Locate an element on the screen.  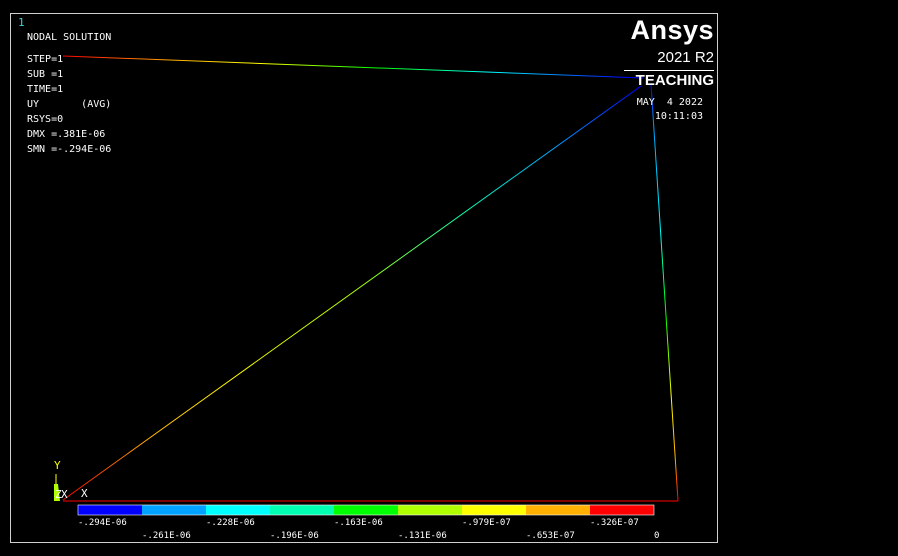
info-step: STEP=1 is located at coordinates (45, 59).